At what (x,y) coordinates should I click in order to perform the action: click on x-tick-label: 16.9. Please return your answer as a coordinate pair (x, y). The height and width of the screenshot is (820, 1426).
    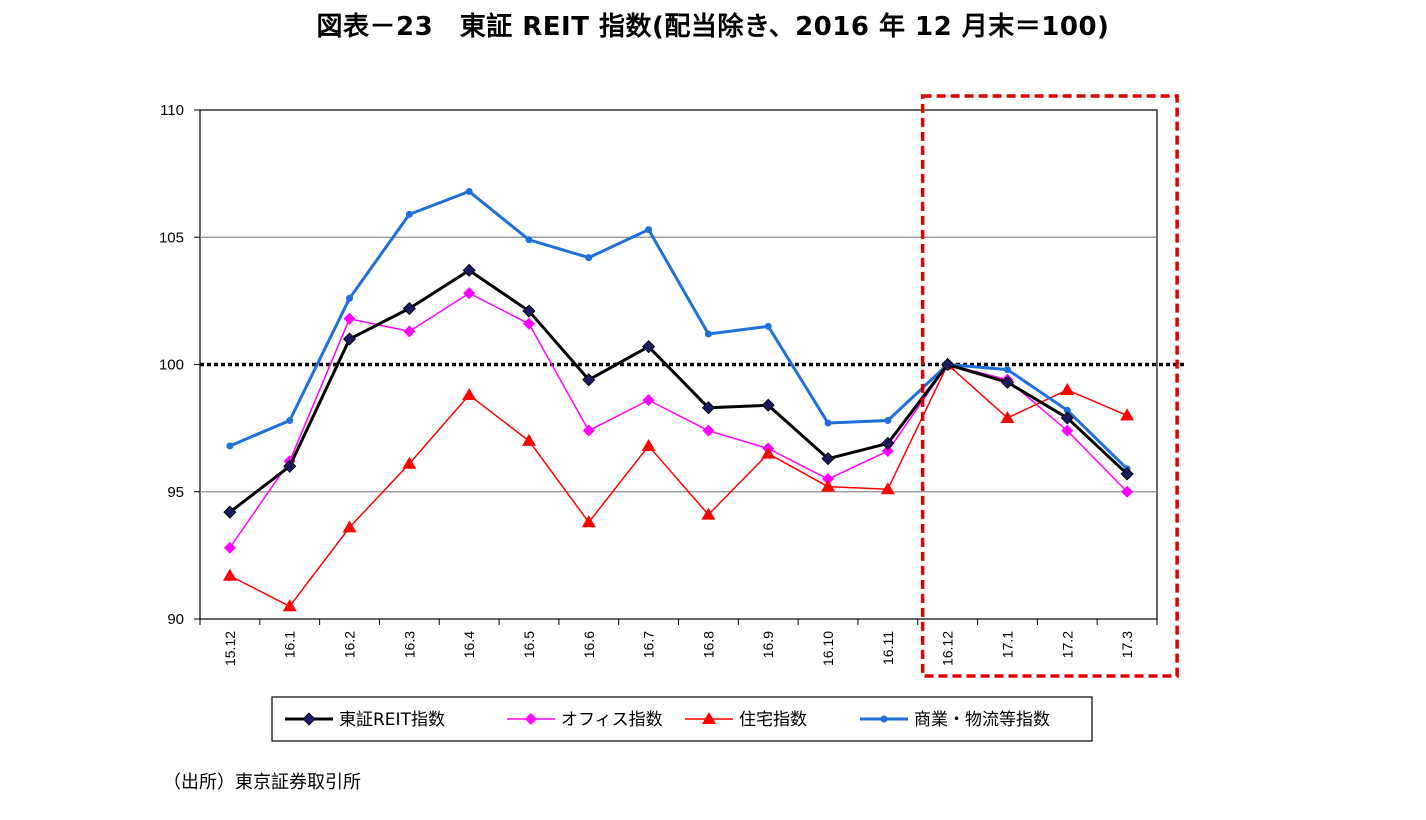
    Looking at the image, I should click on (768, 644).